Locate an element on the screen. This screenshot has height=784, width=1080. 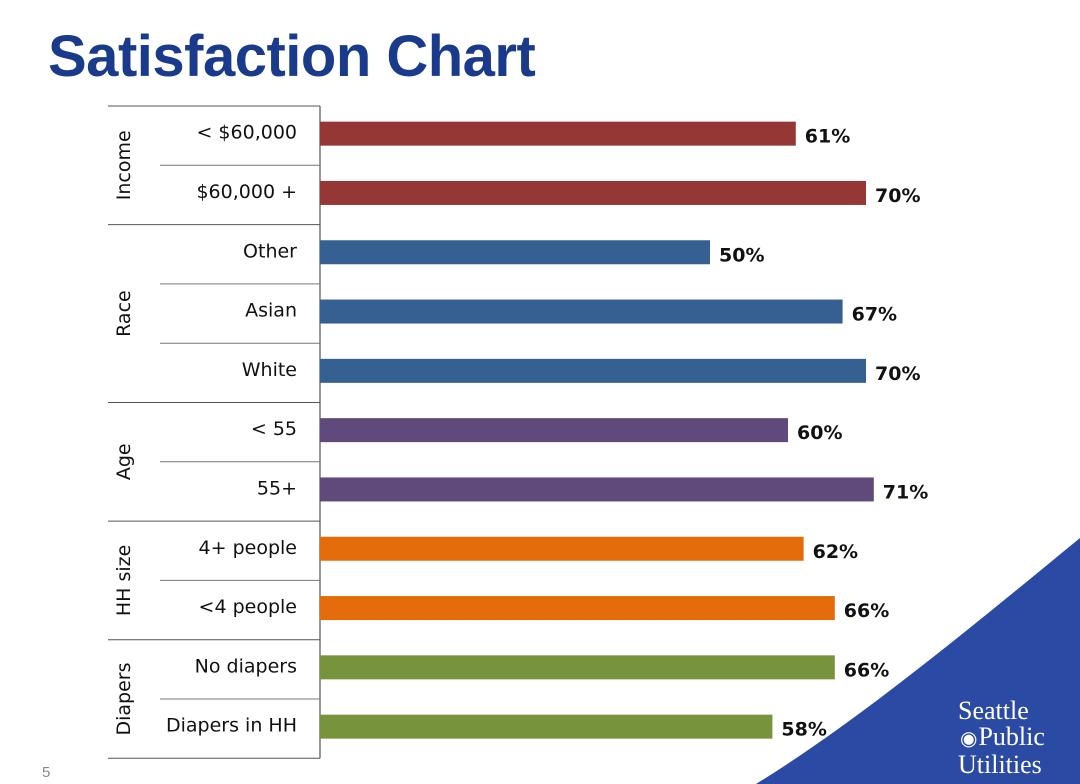
spu-logo: Seattle ◉Public Utilities is located at coordinates (1001, 738).